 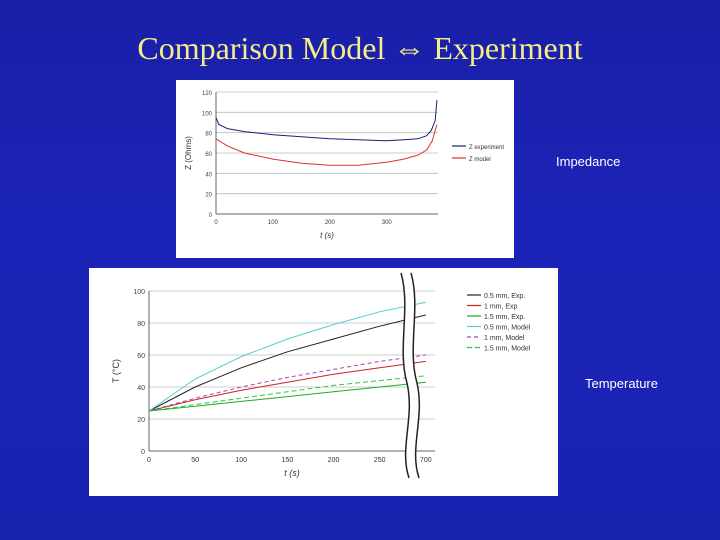 I want to click on impedance-y-axis-label: Z (Ohms), so click(x=188, y=153).